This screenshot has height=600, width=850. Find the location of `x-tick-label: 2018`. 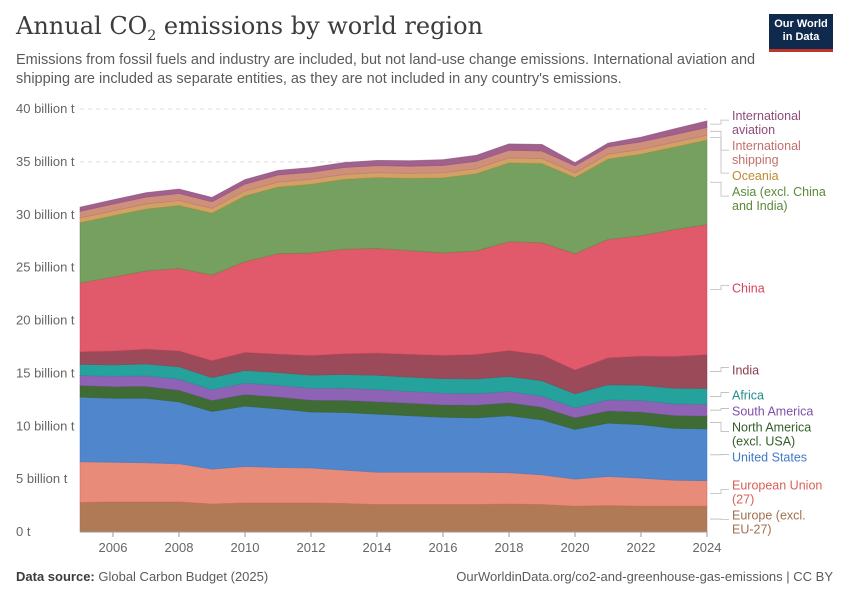

x-tick-label: 2018 is located at coordinates (509, 547).